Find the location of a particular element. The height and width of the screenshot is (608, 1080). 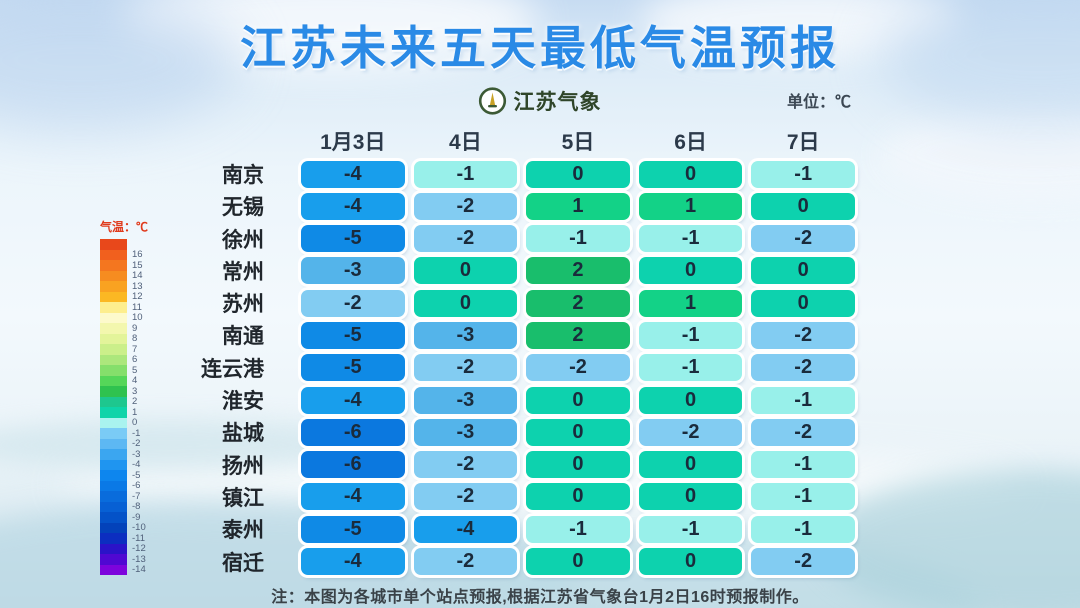

legend-value-label: -7 is located at coordinates (136, 496).